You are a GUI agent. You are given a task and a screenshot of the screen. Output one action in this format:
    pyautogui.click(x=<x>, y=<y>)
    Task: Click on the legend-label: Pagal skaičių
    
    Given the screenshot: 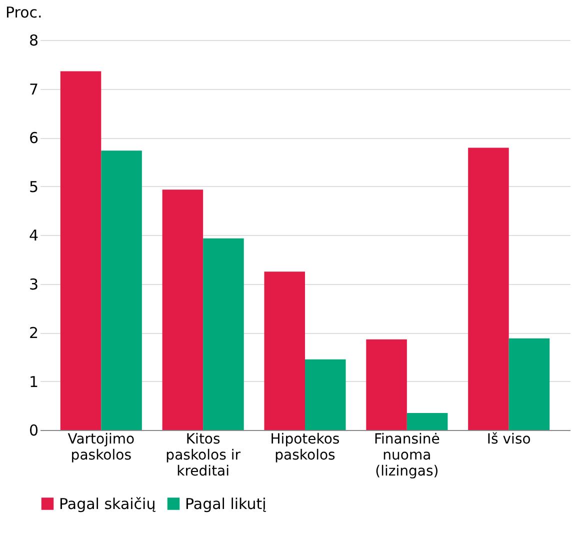 What is the action you would take?
    pyautogui.click(x=107, y=503)
    